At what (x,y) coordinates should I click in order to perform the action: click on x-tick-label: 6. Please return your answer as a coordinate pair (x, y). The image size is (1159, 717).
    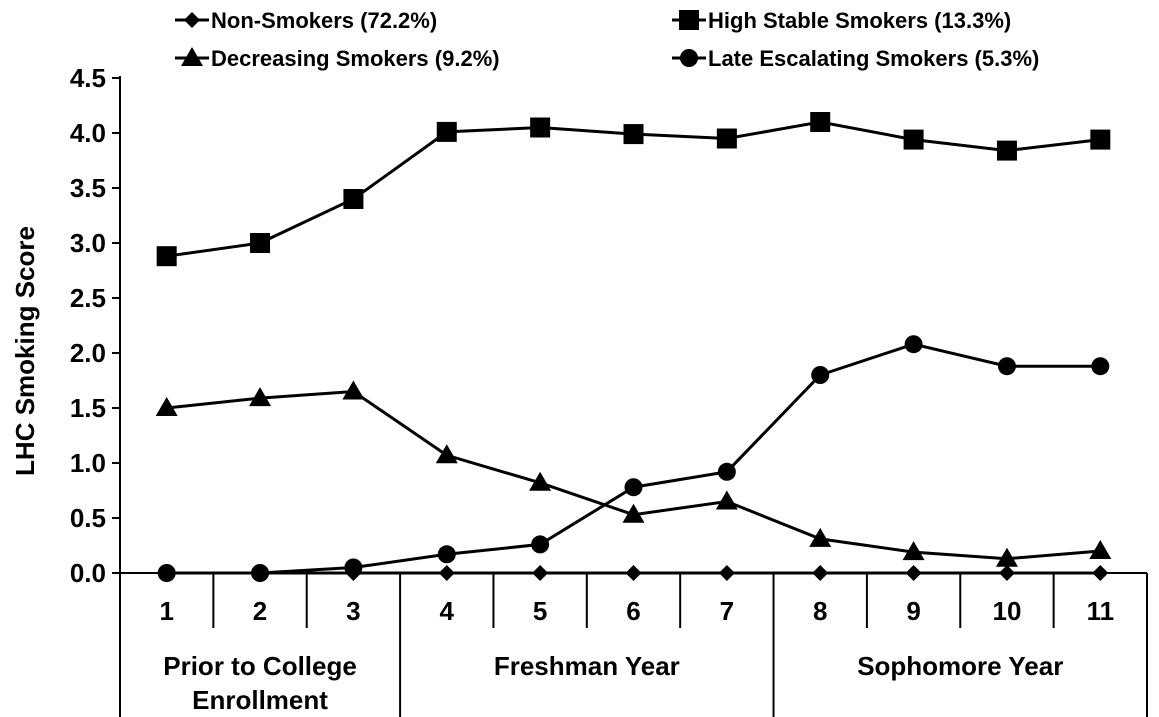
    Looking at the image, I should click on (633, 611).